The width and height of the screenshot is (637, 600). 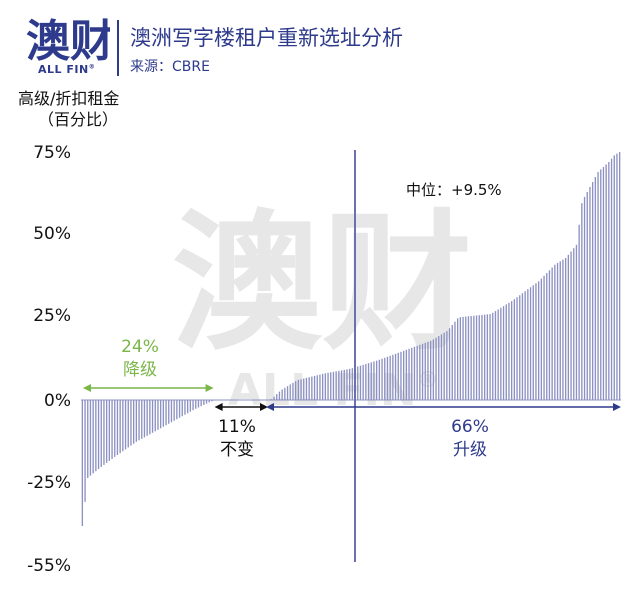 What do you see at coordinates (118, 48) in the screenshot?
I see `header-divider` at bounding box center [118, 48].